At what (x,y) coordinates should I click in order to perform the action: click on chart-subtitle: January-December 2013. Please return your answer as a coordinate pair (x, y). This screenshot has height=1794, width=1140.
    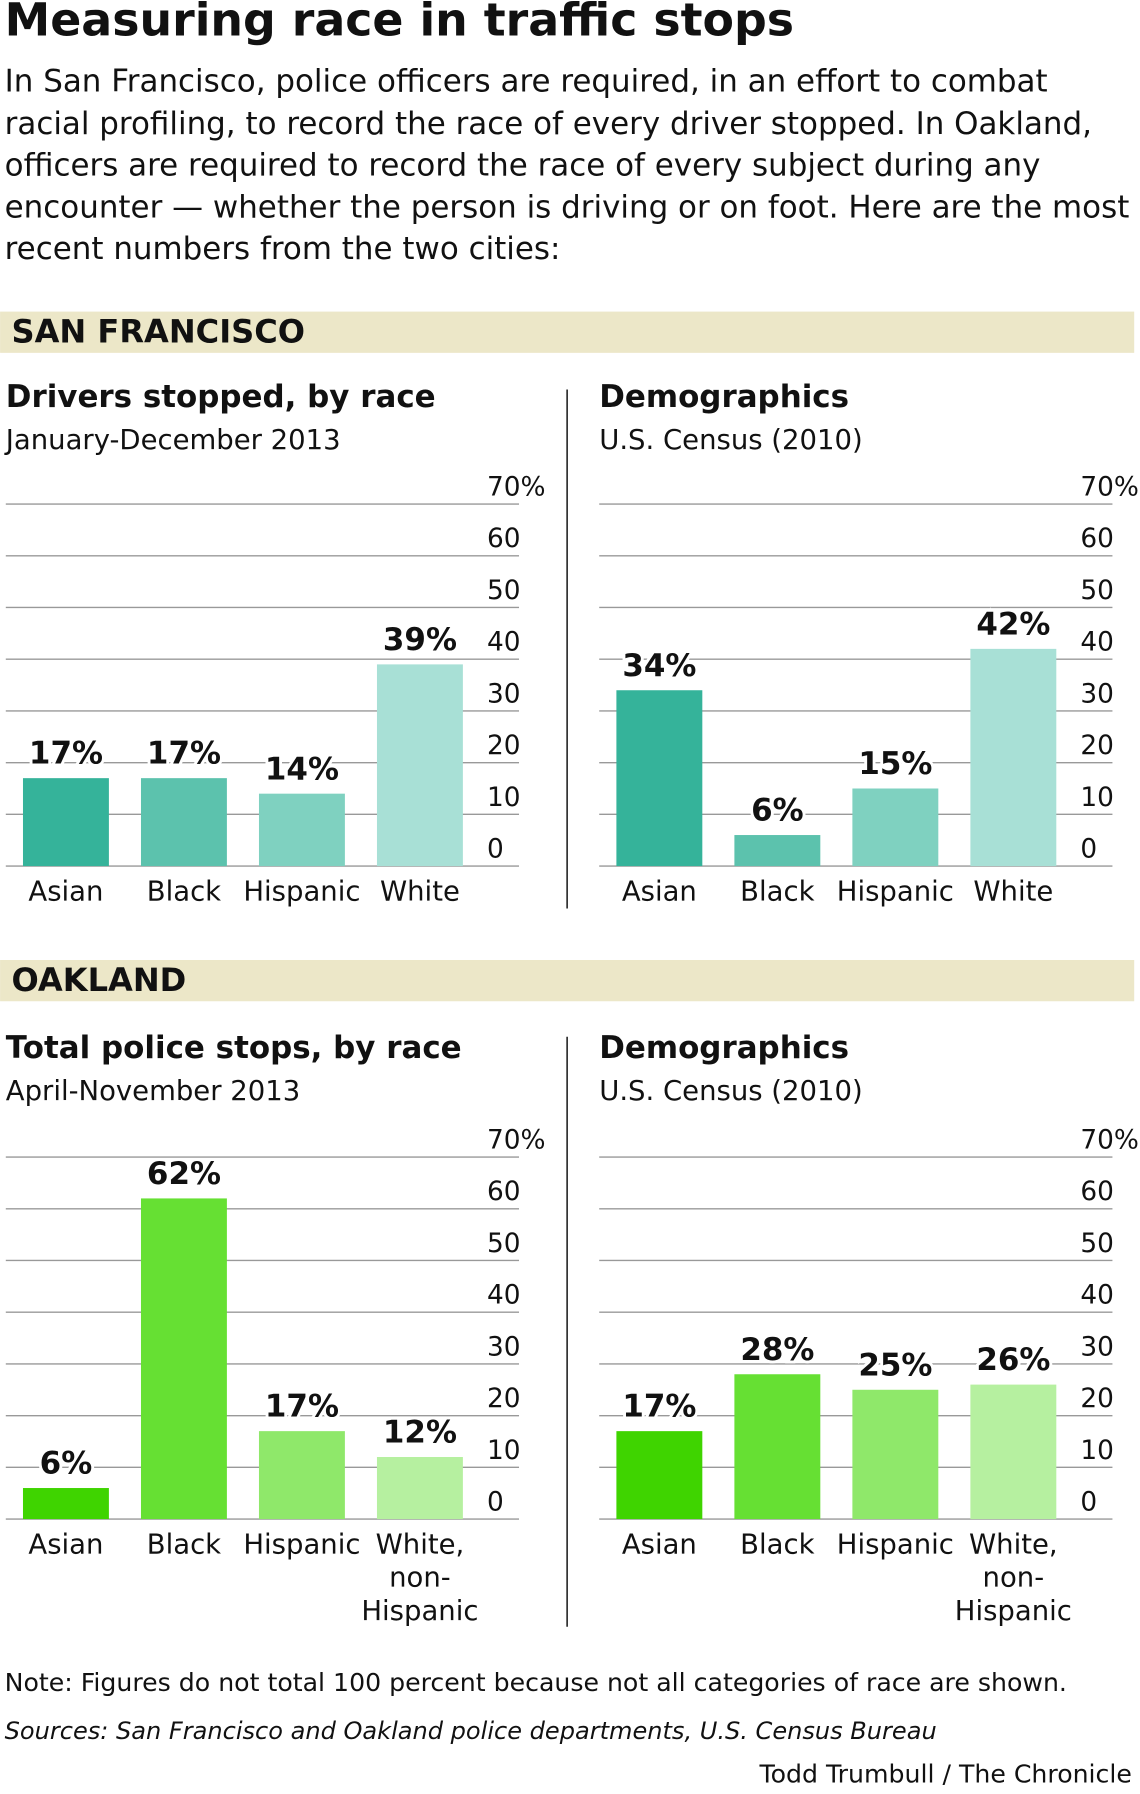
    Looking at the image, I should click on (172, 440).